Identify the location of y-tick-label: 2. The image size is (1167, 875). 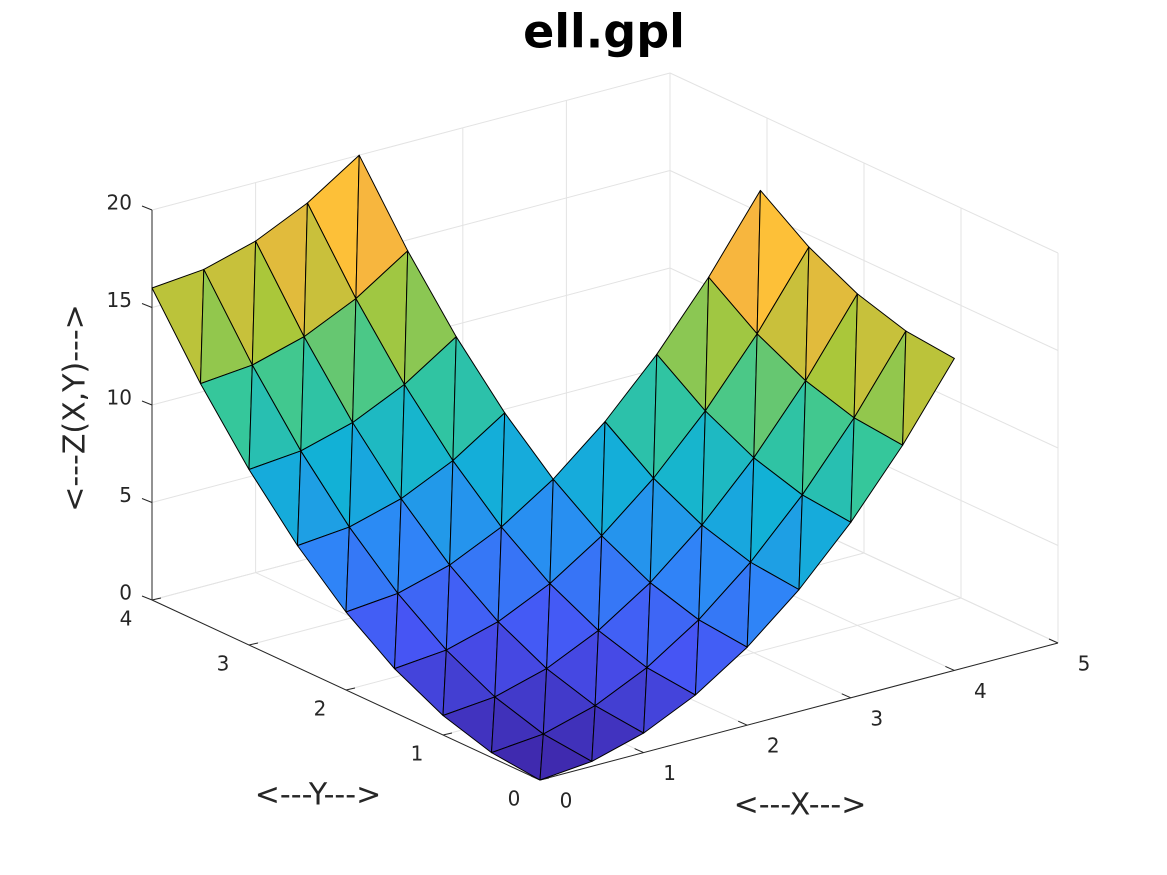
(320, 709).